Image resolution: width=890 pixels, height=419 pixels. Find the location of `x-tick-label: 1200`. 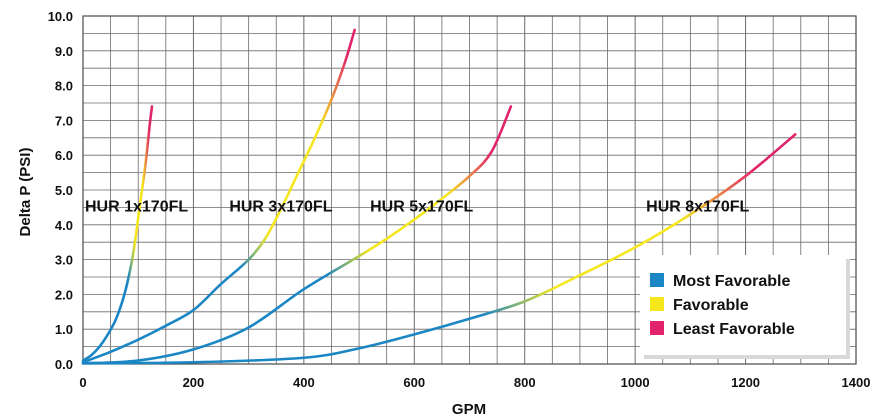

x-tick-label: 1200 is located at coordinates (745, 382).